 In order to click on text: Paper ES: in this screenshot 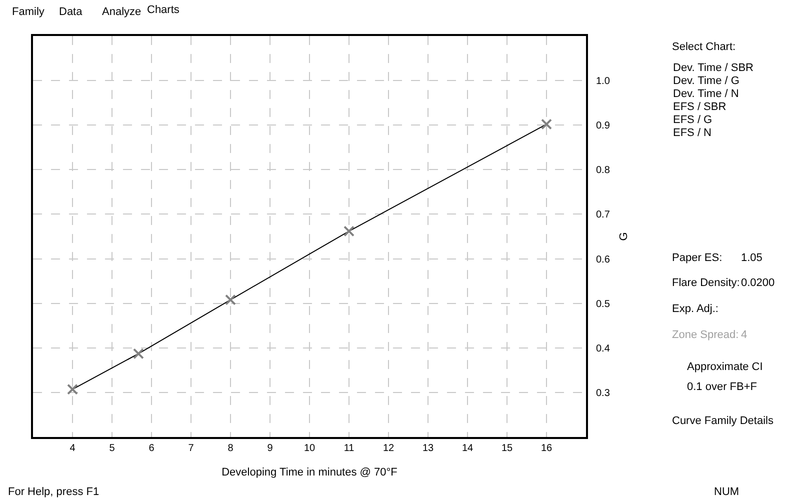, I will do `click(697, 258)`.